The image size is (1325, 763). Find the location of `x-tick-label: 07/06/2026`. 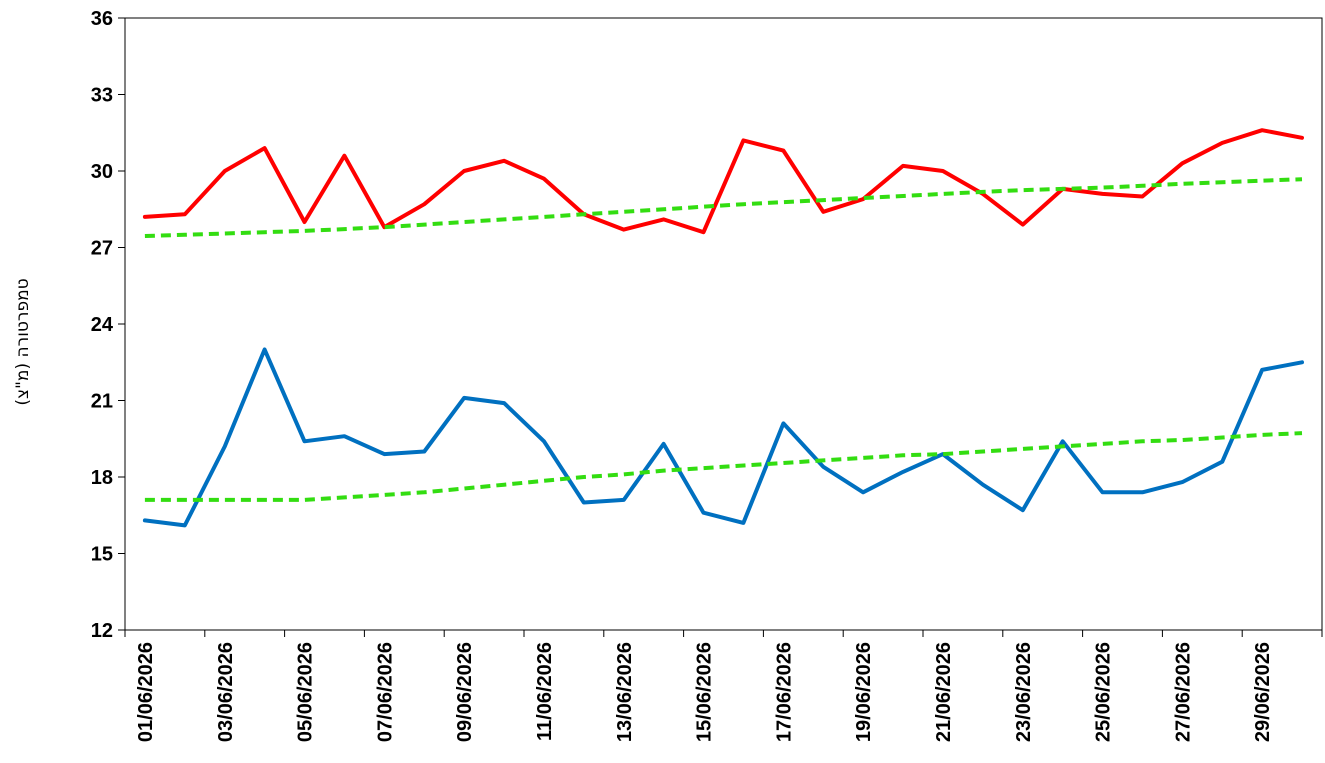

x-tick-label: 07/06/2026 is located at coordinates (385, 692).